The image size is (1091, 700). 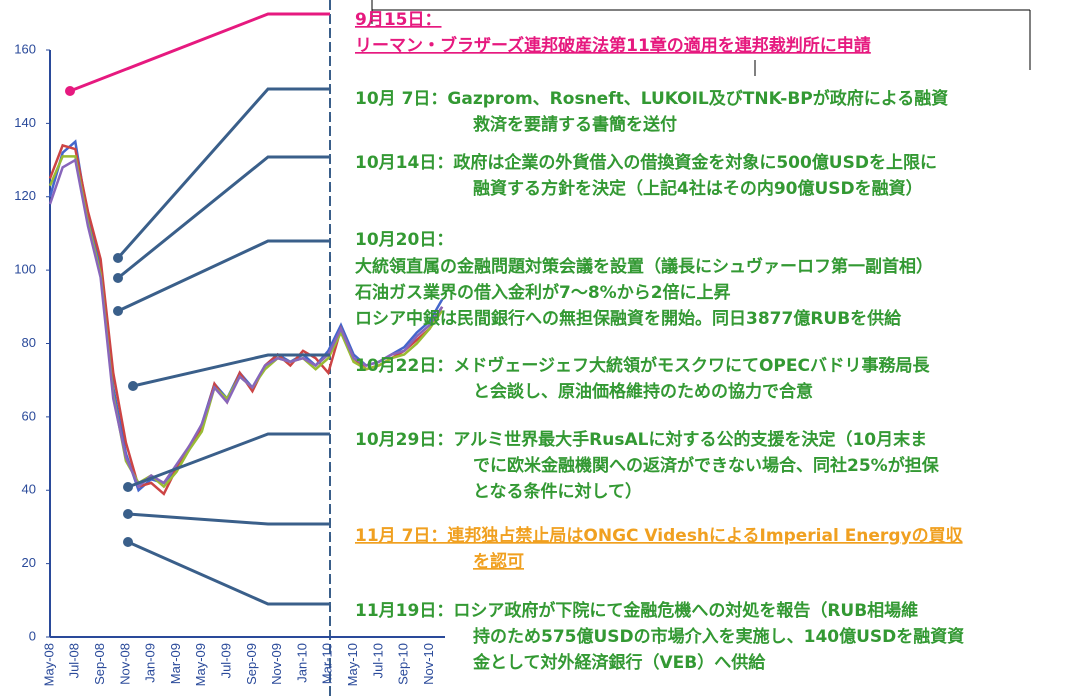 I want to click on annotation-text: リーマン・ブラザーズ連邦破産法第11章の適用を連邦裁判所に申請, so click(x=613, y=45).